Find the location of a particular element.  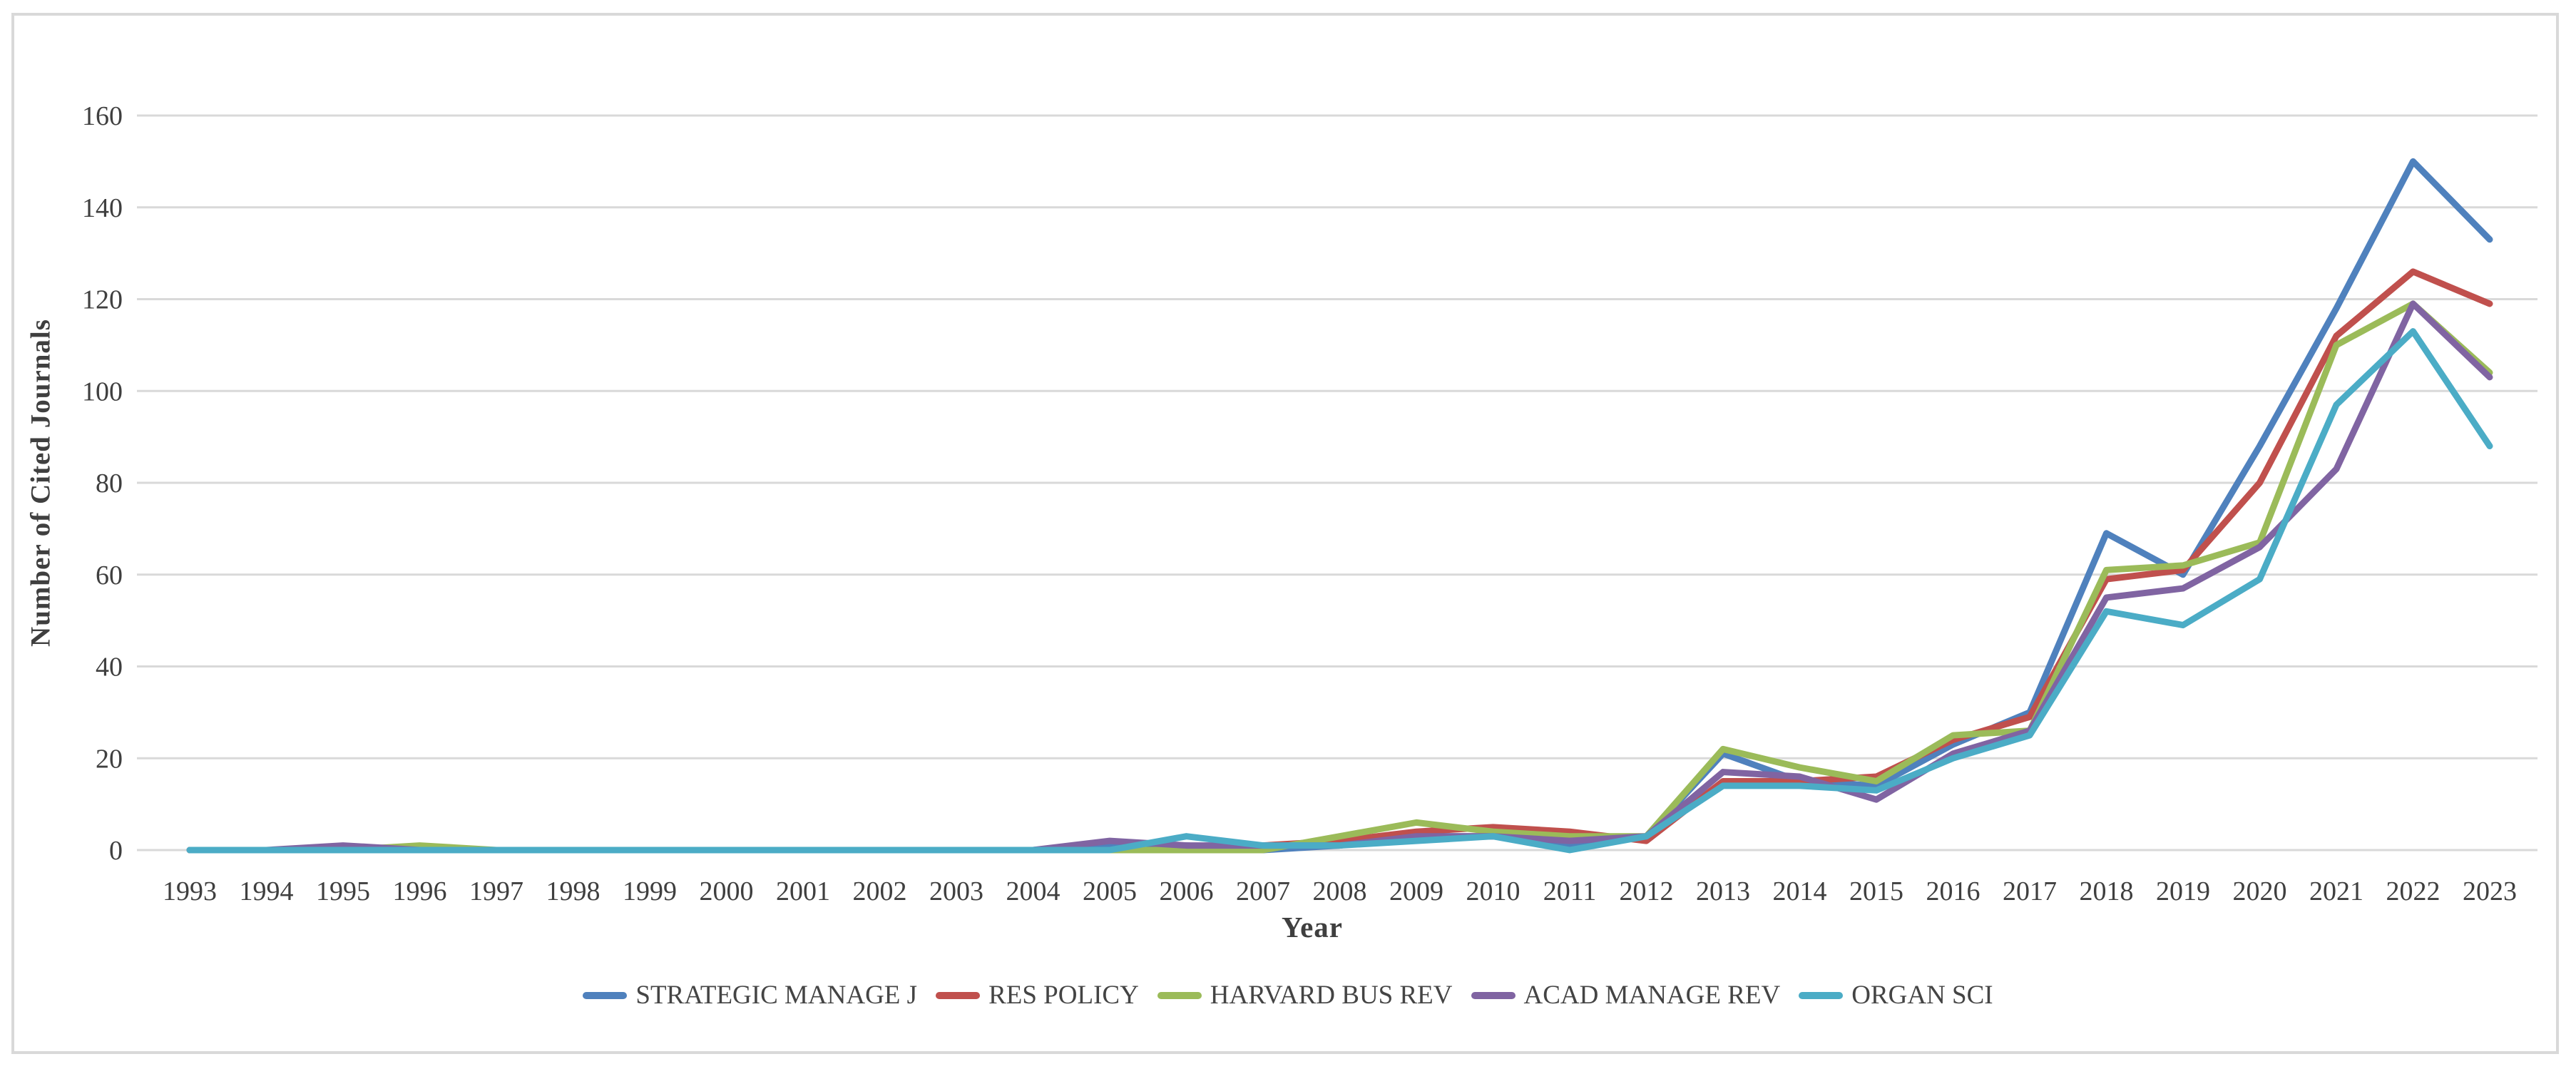

legend-label: HARVARD BUS REV is located at coordinates (1331, 995).